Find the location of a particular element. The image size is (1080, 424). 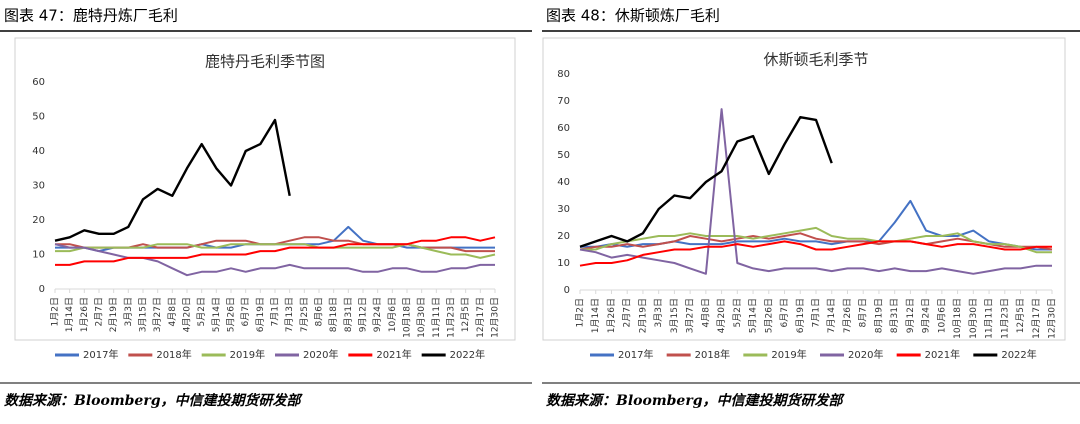

y-tick-label: 80 is located at coordinates (563, 74).